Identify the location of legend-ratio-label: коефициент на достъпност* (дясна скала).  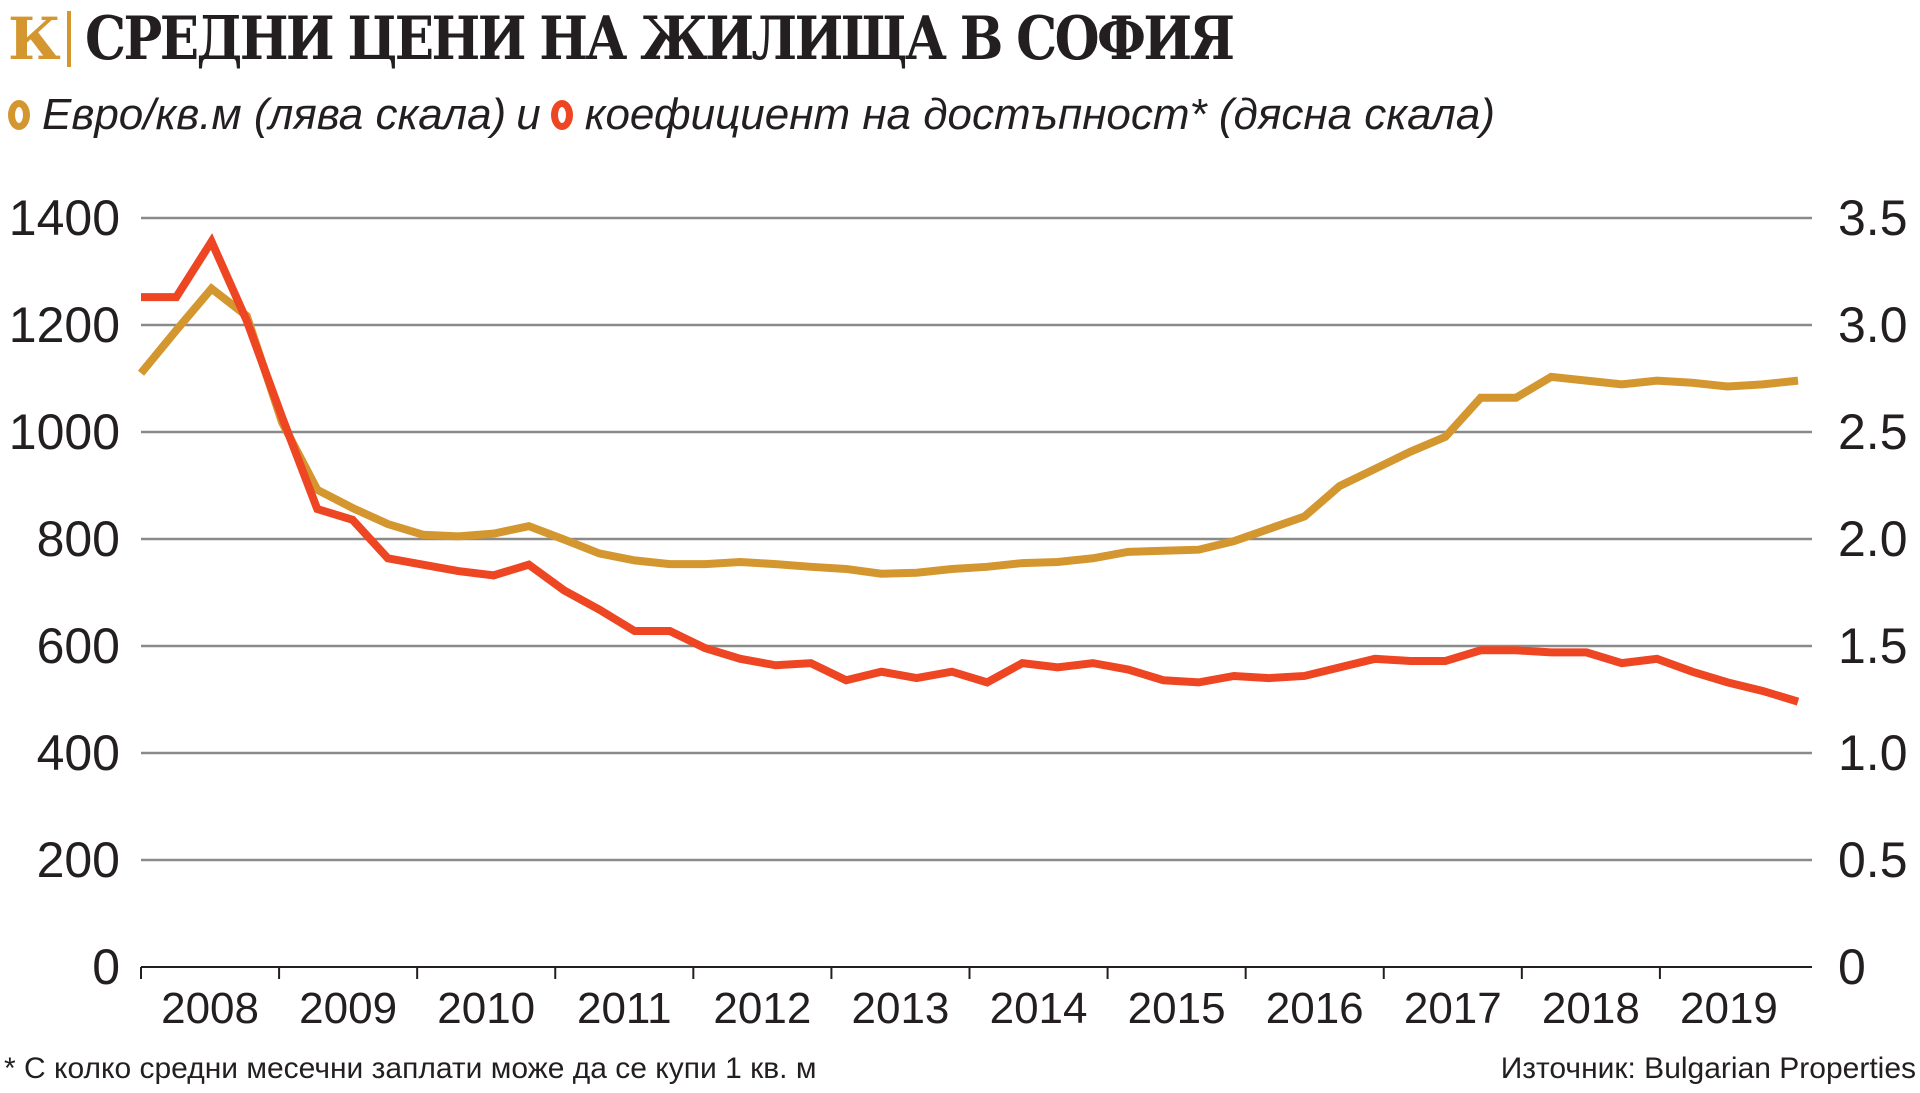
(1039, 114).